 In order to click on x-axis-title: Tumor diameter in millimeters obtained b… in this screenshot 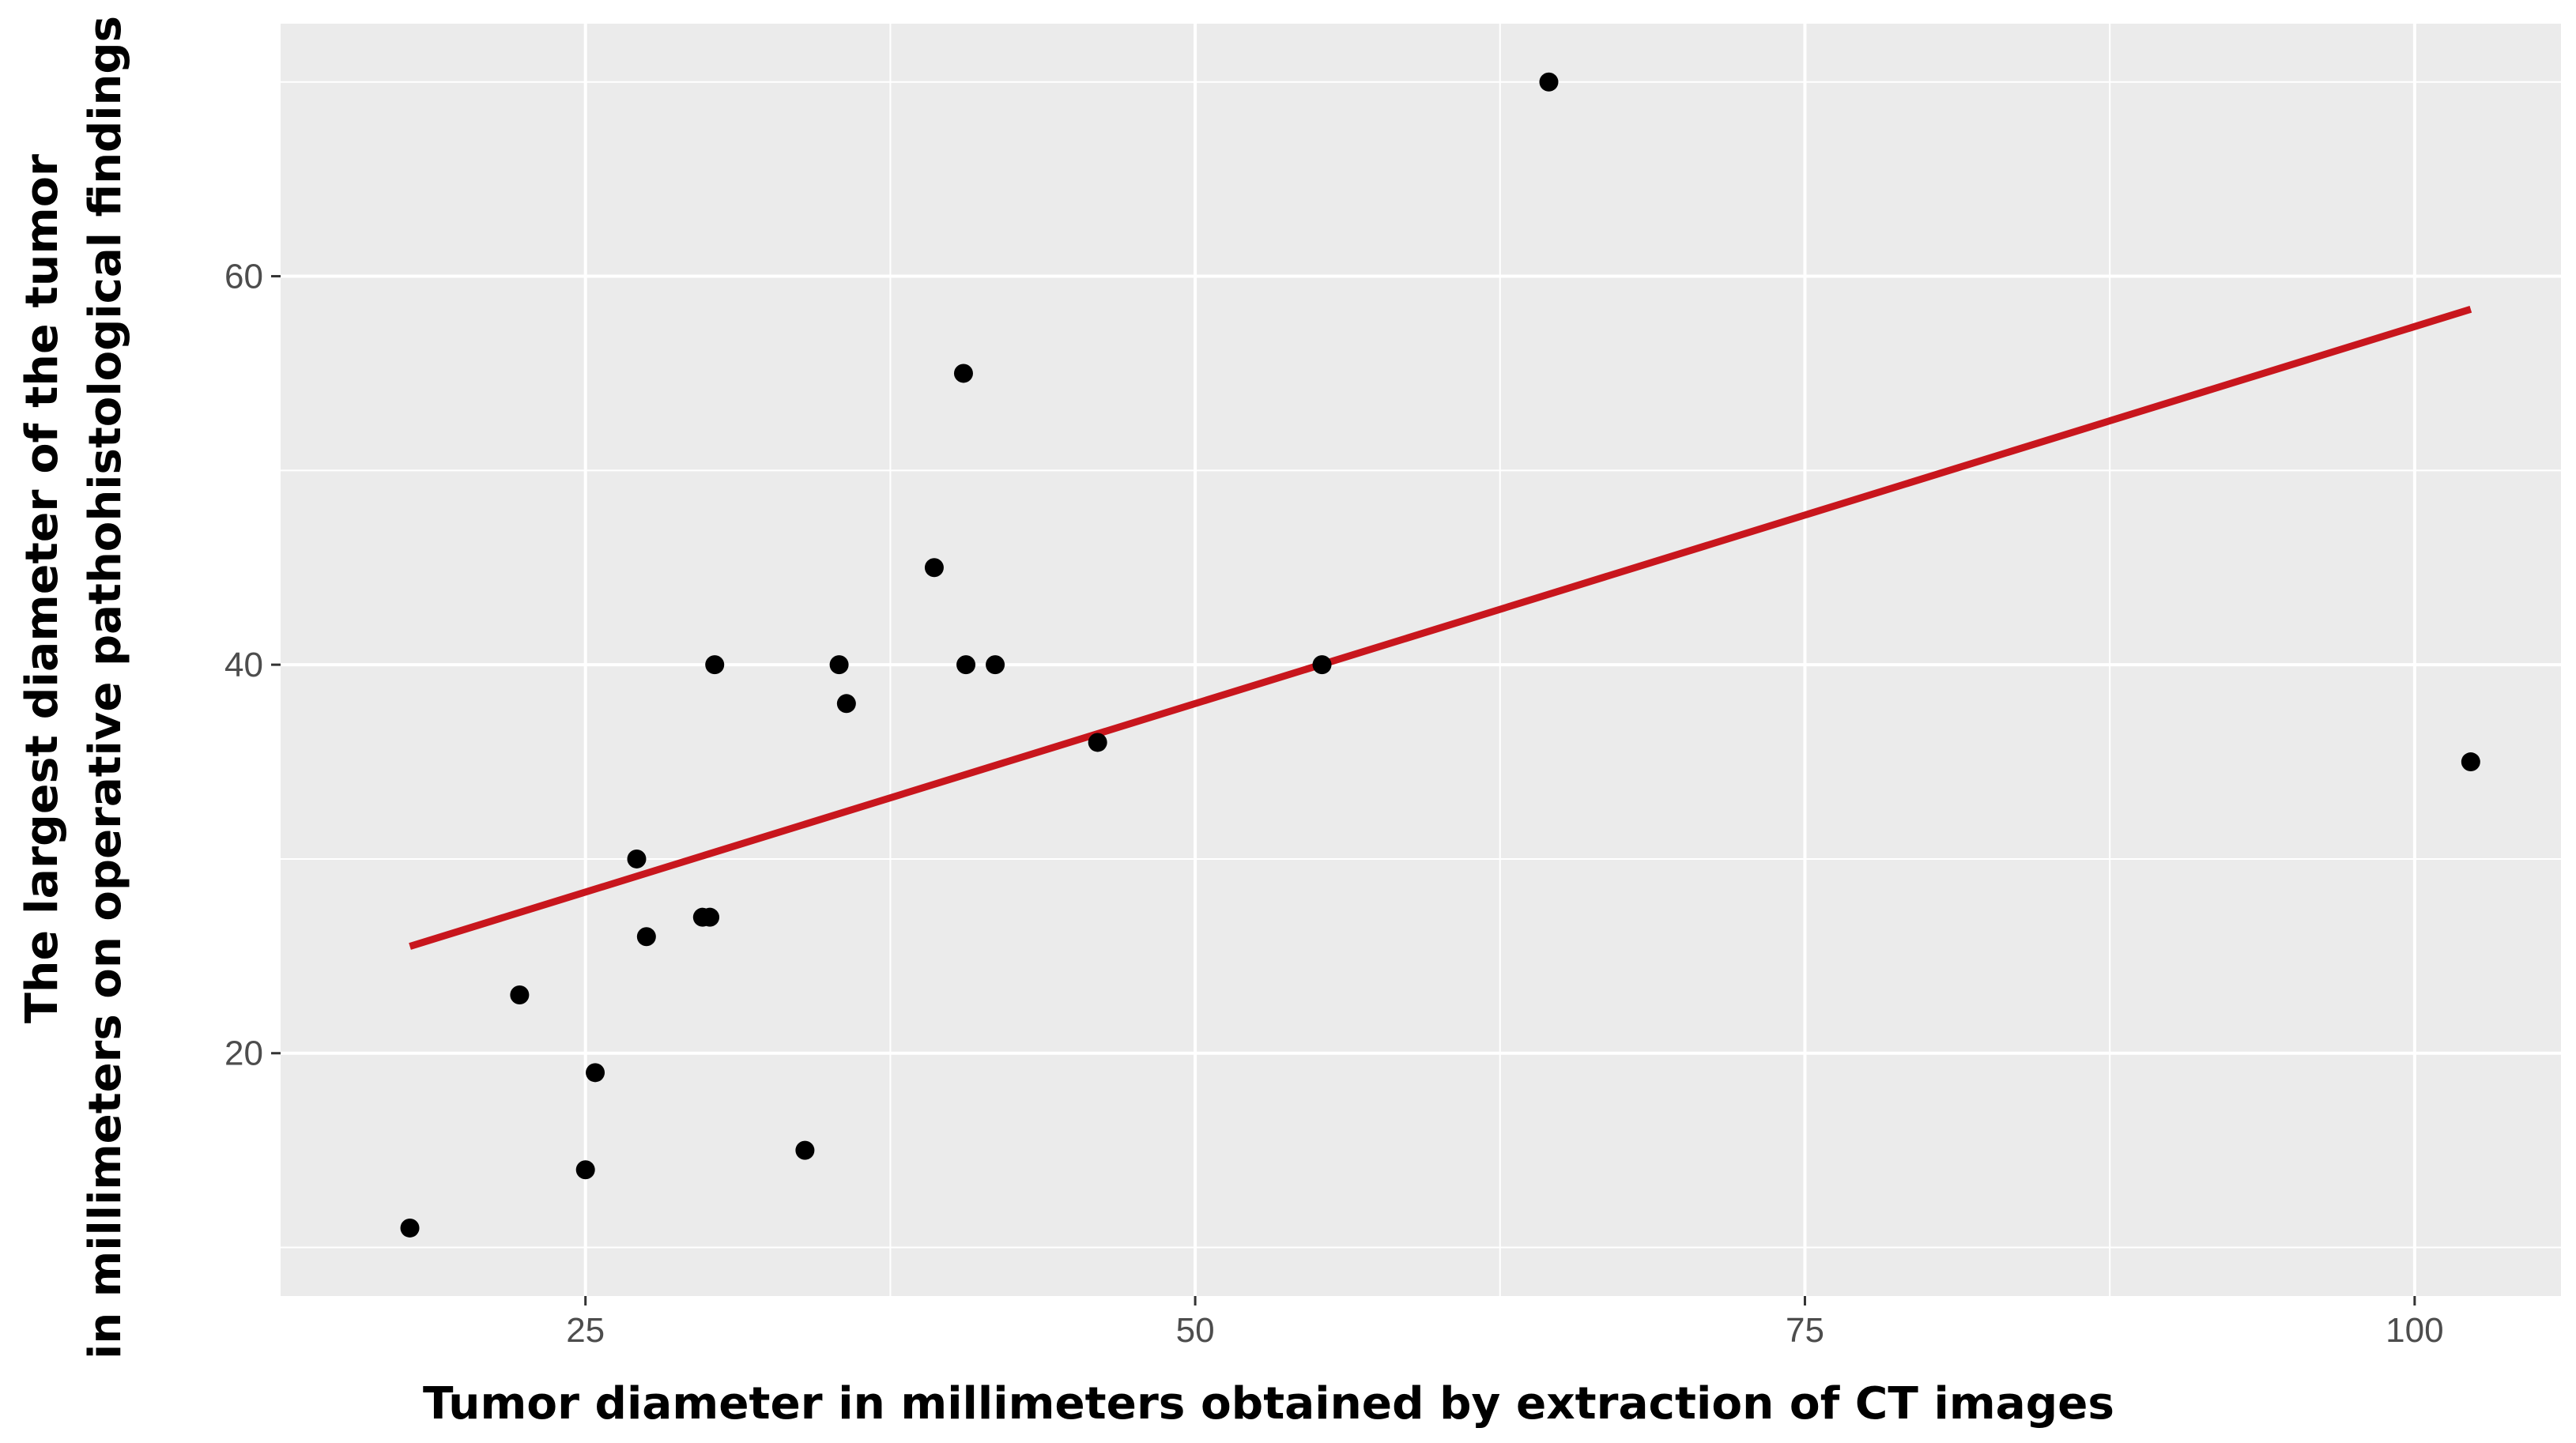, I will do `click(1268, 1404)`.